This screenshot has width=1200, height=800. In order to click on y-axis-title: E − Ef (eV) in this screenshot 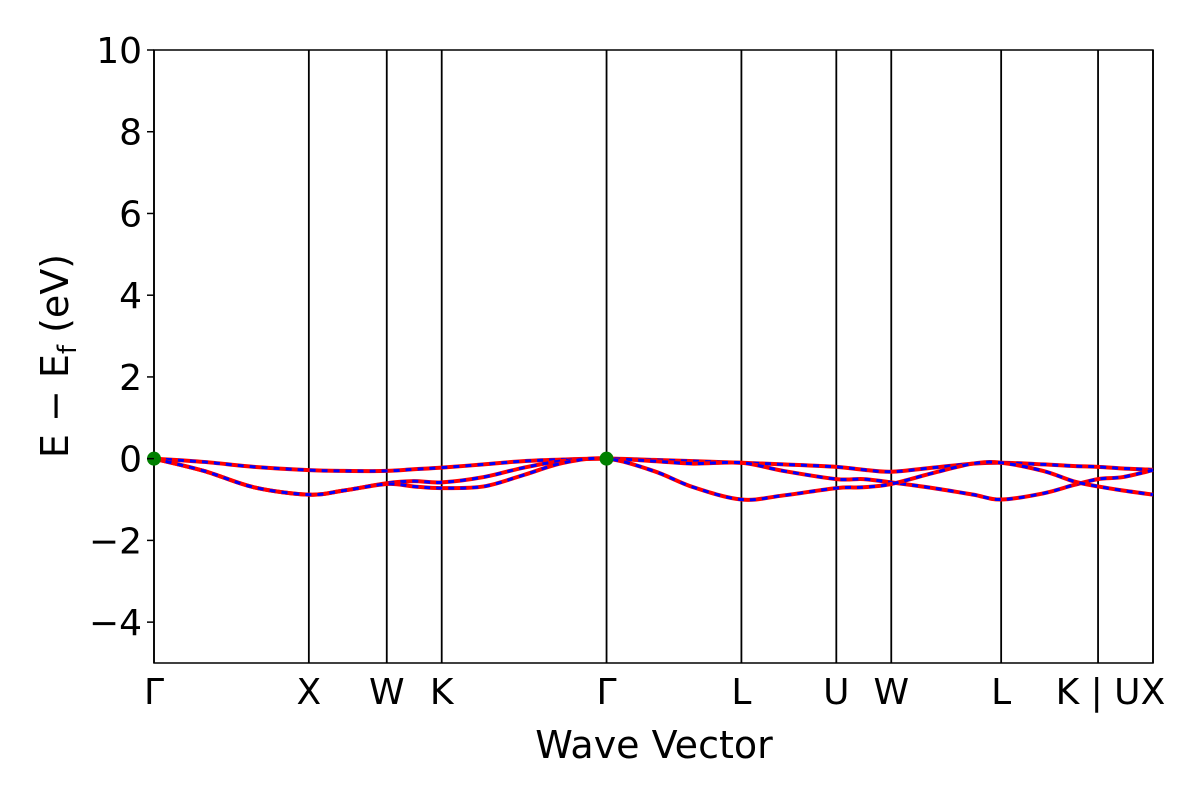, I will do `click(58, 356)`.